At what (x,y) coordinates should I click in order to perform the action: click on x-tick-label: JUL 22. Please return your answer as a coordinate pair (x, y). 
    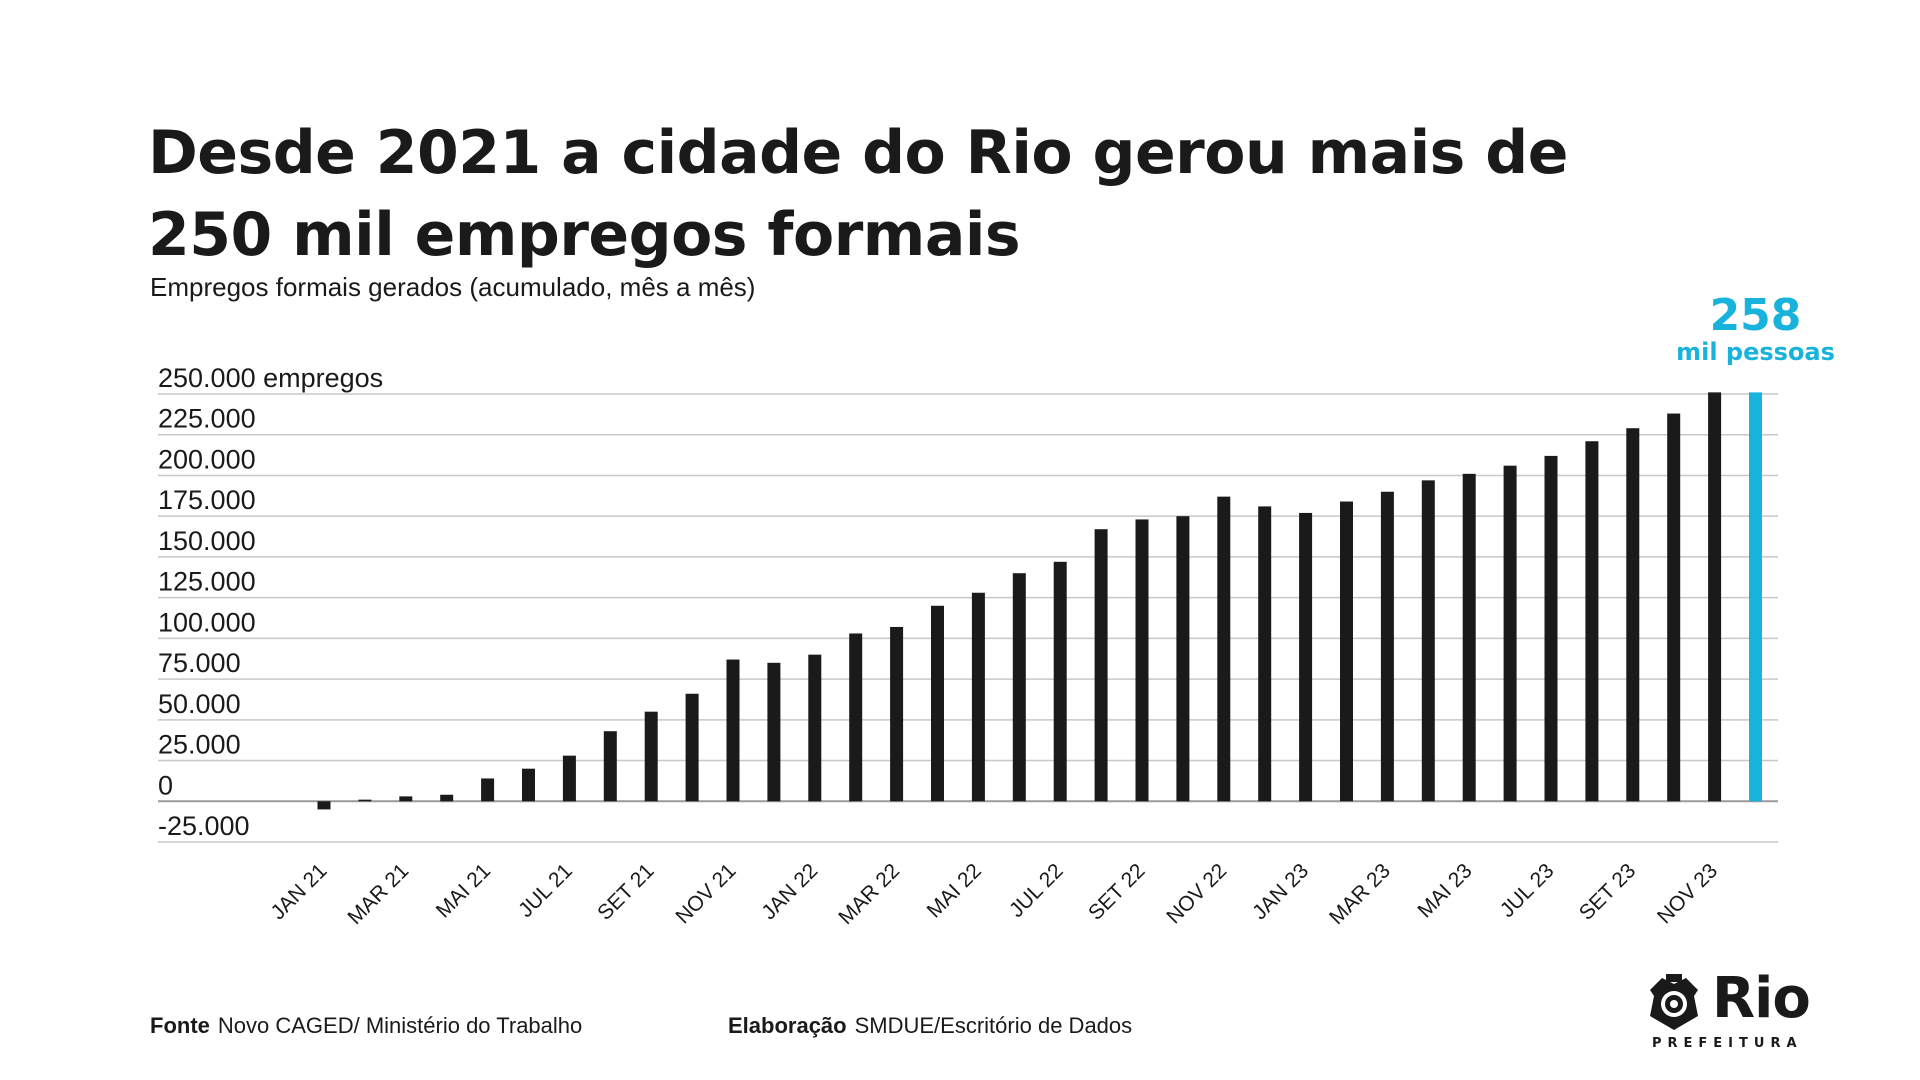
    Looking at the image, I should click on (1036, 890).